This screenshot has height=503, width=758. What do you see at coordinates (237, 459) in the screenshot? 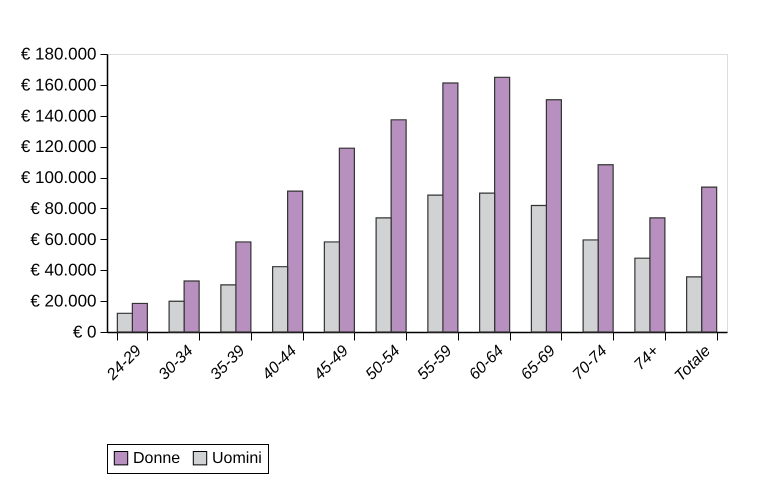
I see `legend-label: Uomini` at bounding box center [237, 459].